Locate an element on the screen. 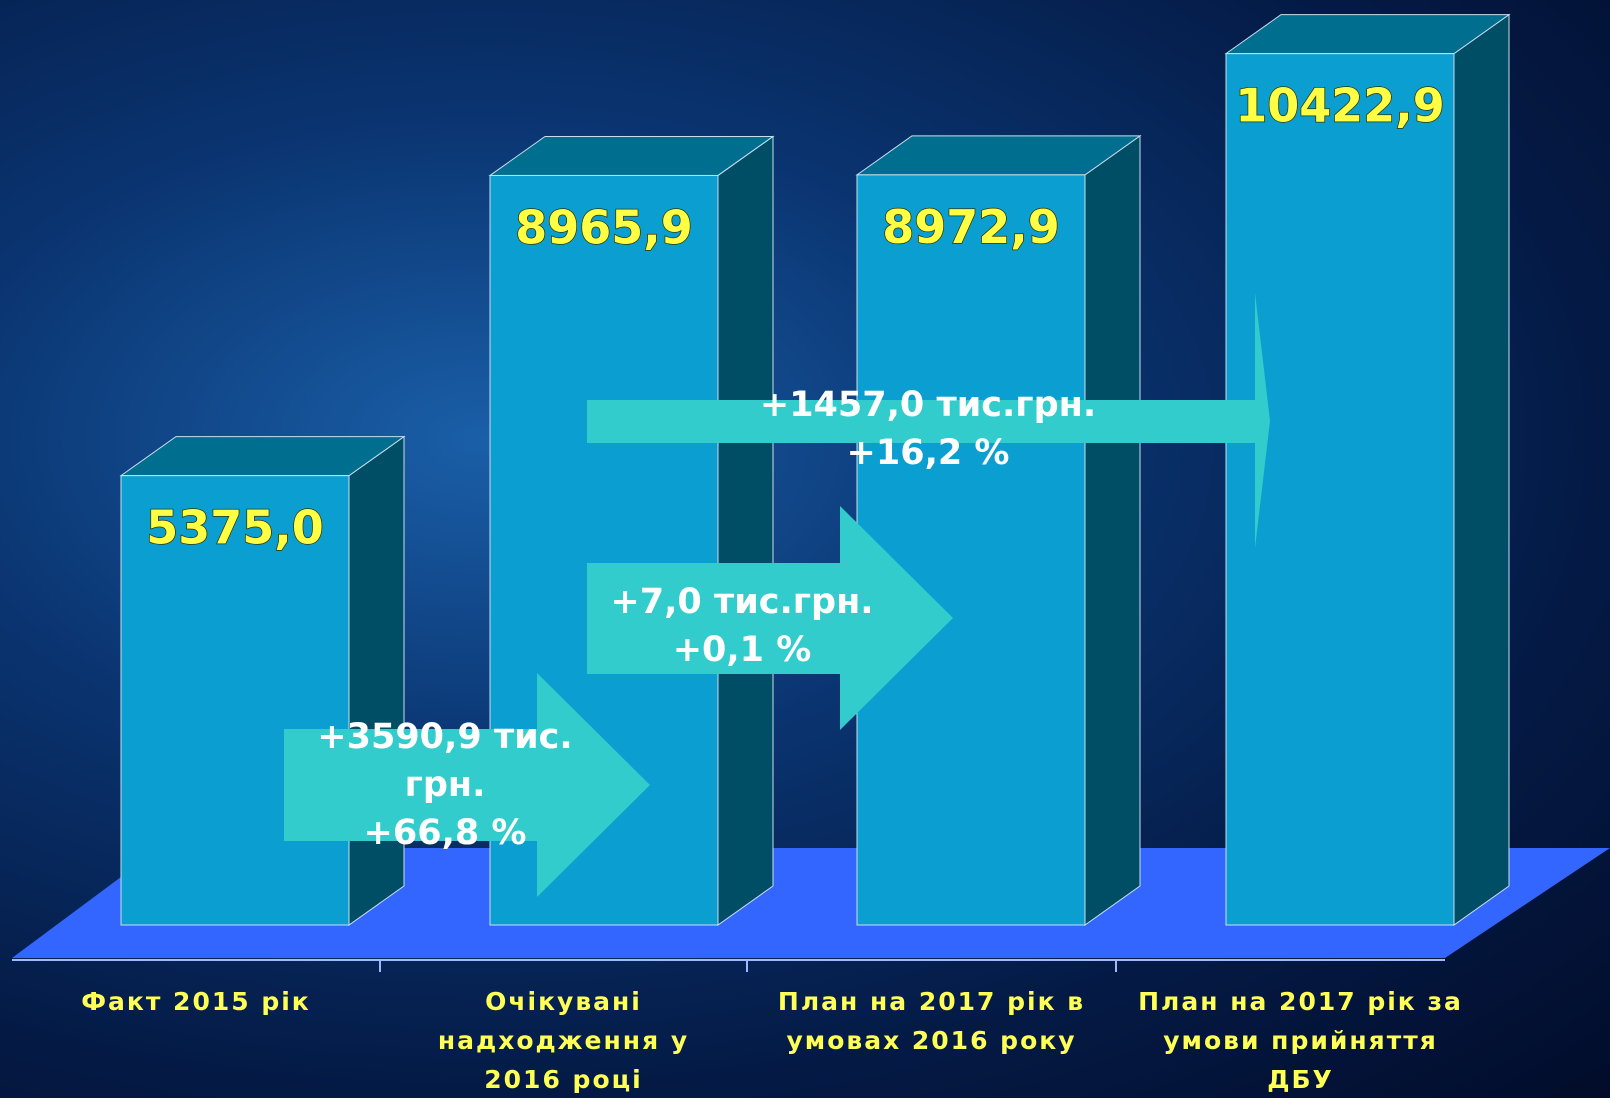 This screenshot has width=1610, height=1098. value-label: 5375,0 is located at coordinates (235, 528).